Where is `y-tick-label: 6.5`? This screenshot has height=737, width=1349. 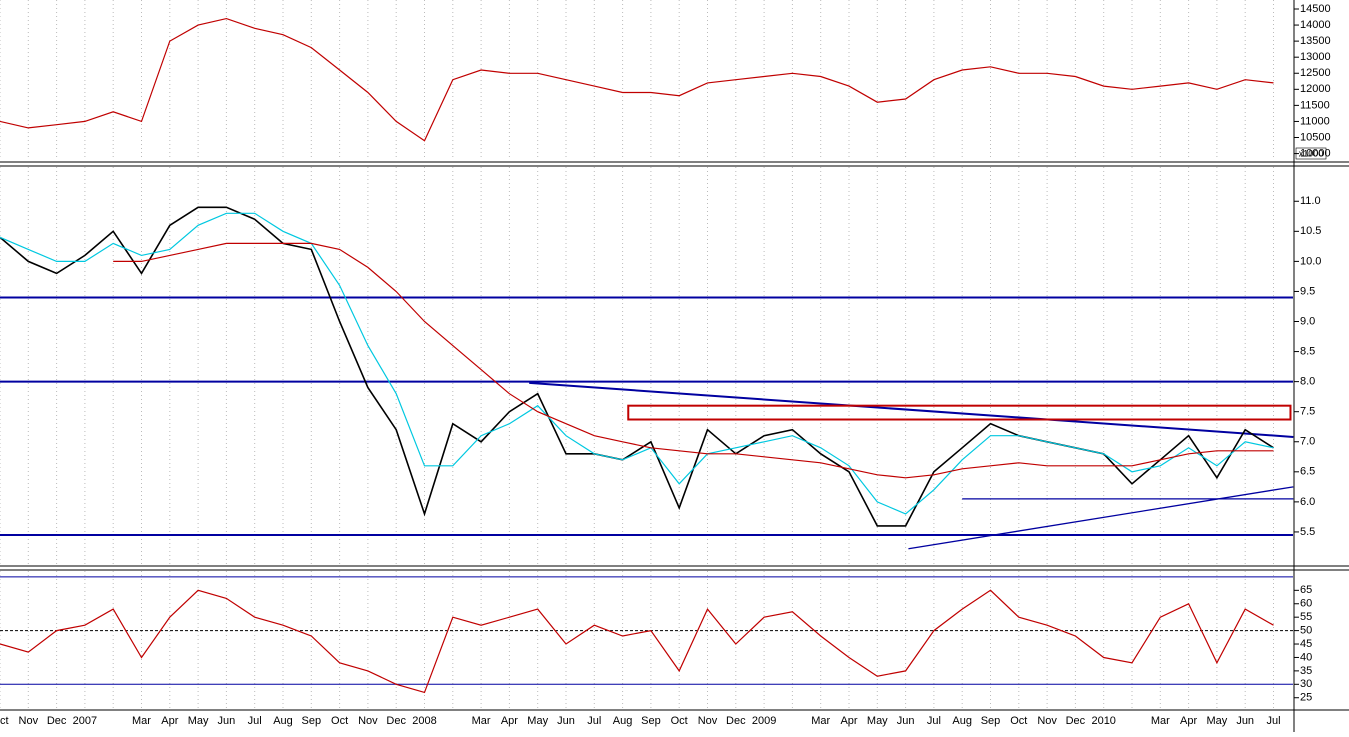
y-tick-label: 6.5 is located at coordinates (1307, 472).